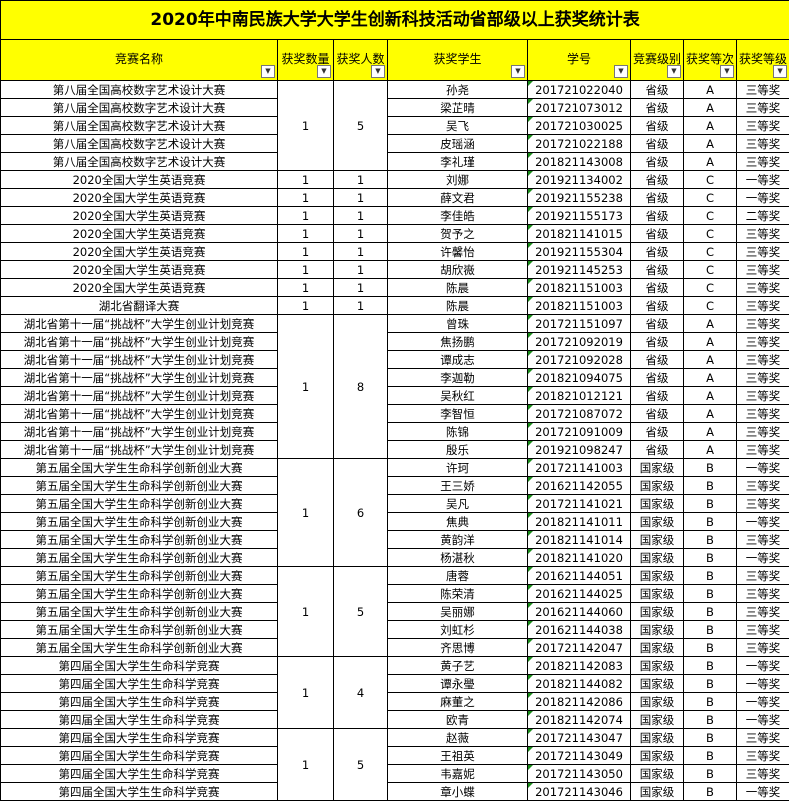 The width and height of the screenshot is (789, 801). Describe the element at coordinates (458, 504) in the screenshot. I see `student-name: 吴凡` at that location.